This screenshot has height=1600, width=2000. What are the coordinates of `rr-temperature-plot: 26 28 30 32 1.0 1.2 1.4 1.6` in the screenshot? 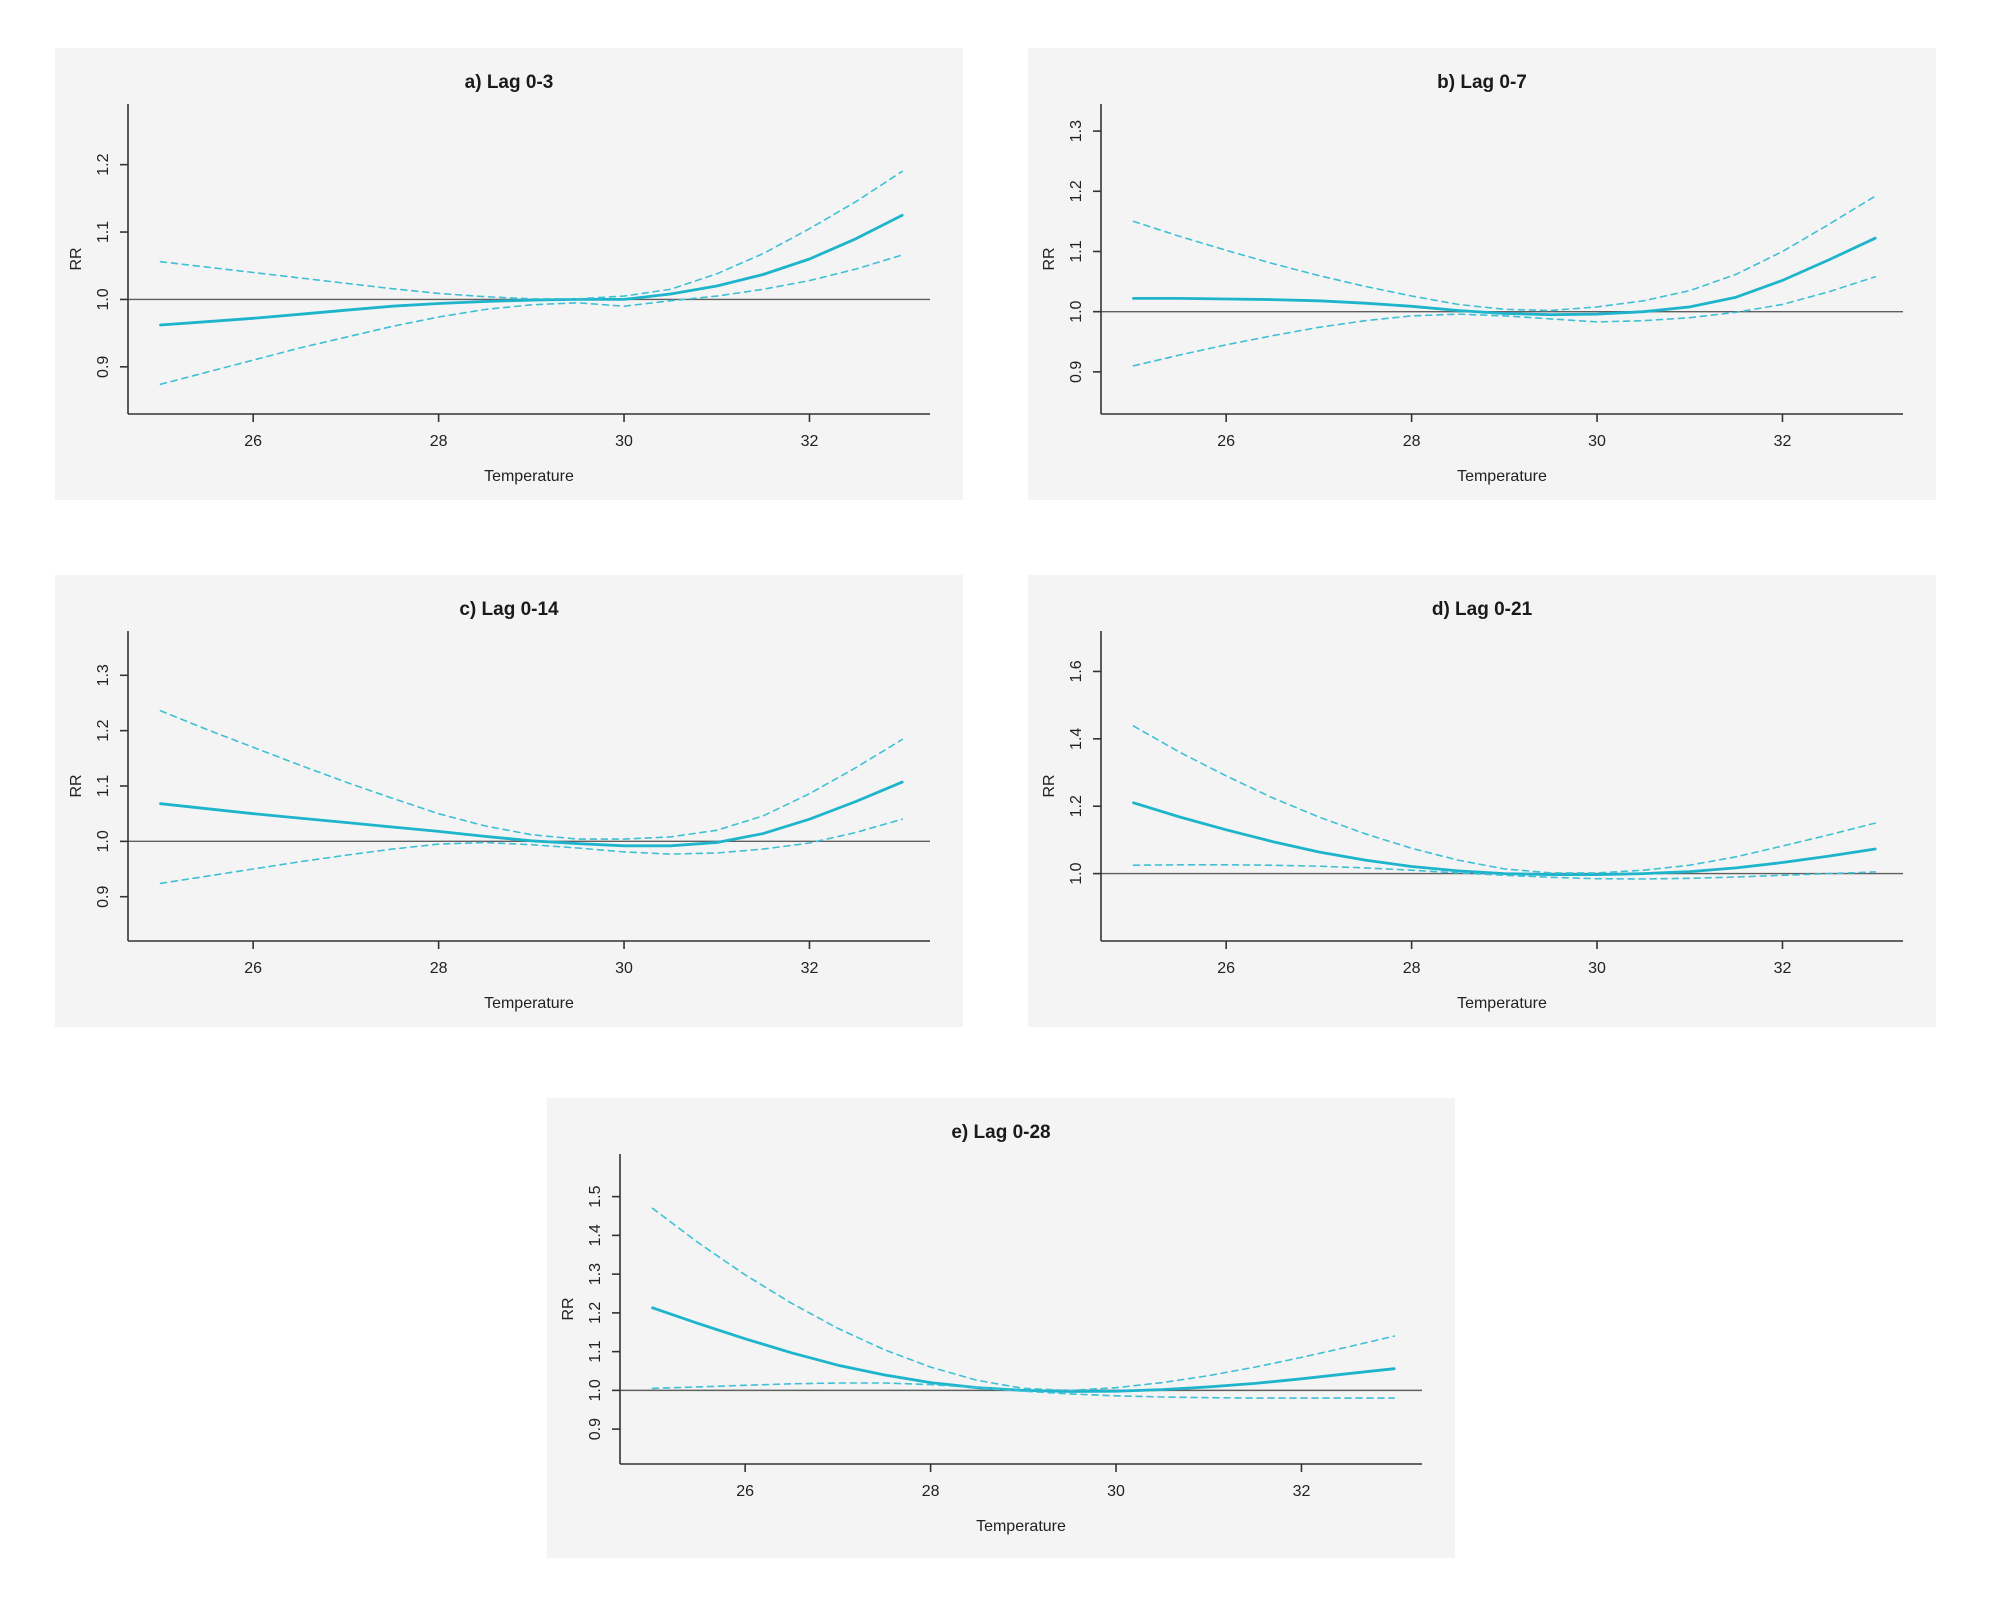 It's located at (1485, 804).